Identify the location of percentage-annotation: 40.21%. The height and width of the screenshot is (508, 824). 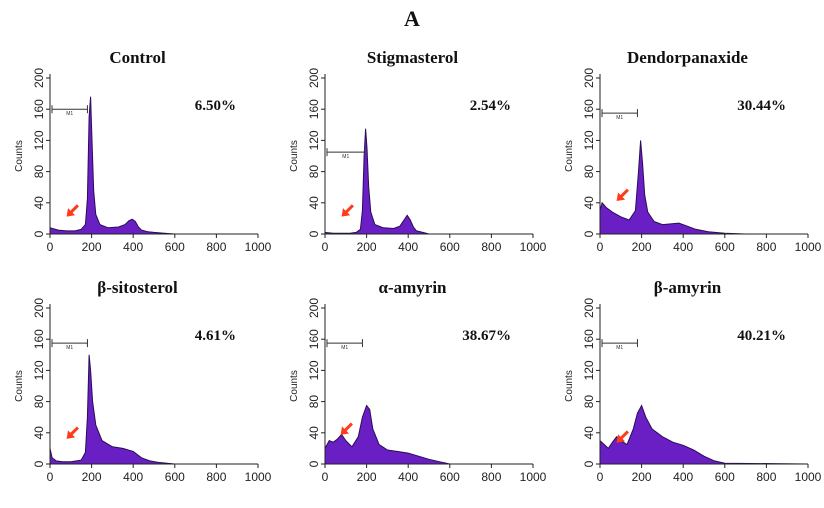
(761, 336).